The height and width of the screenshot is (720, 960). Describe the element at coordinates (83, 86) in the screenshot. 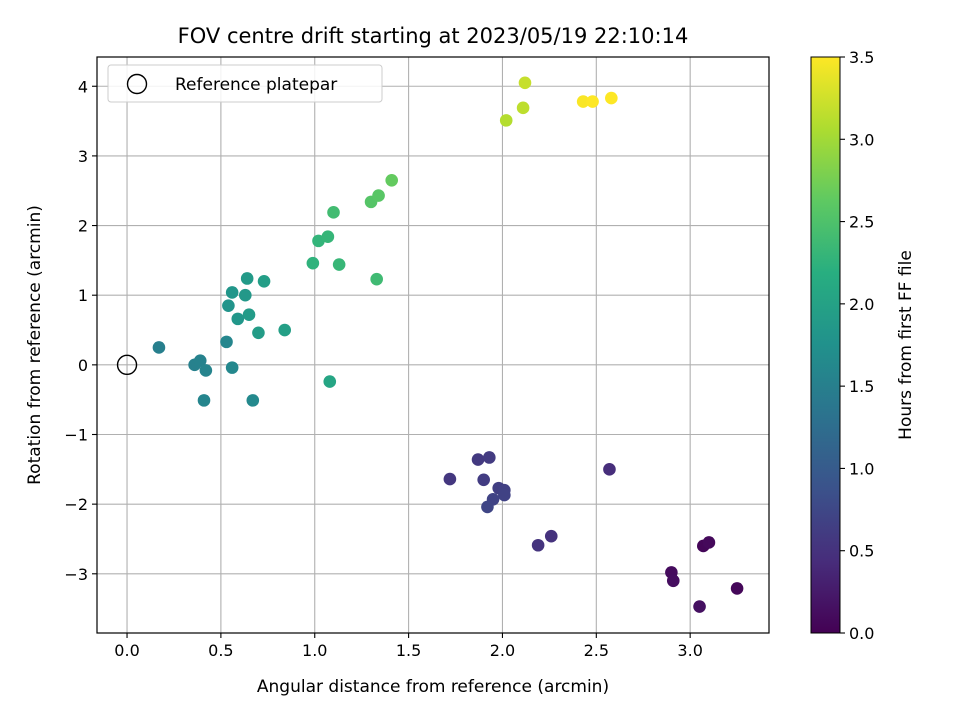

I see `y-tick-label: 4` at that location.